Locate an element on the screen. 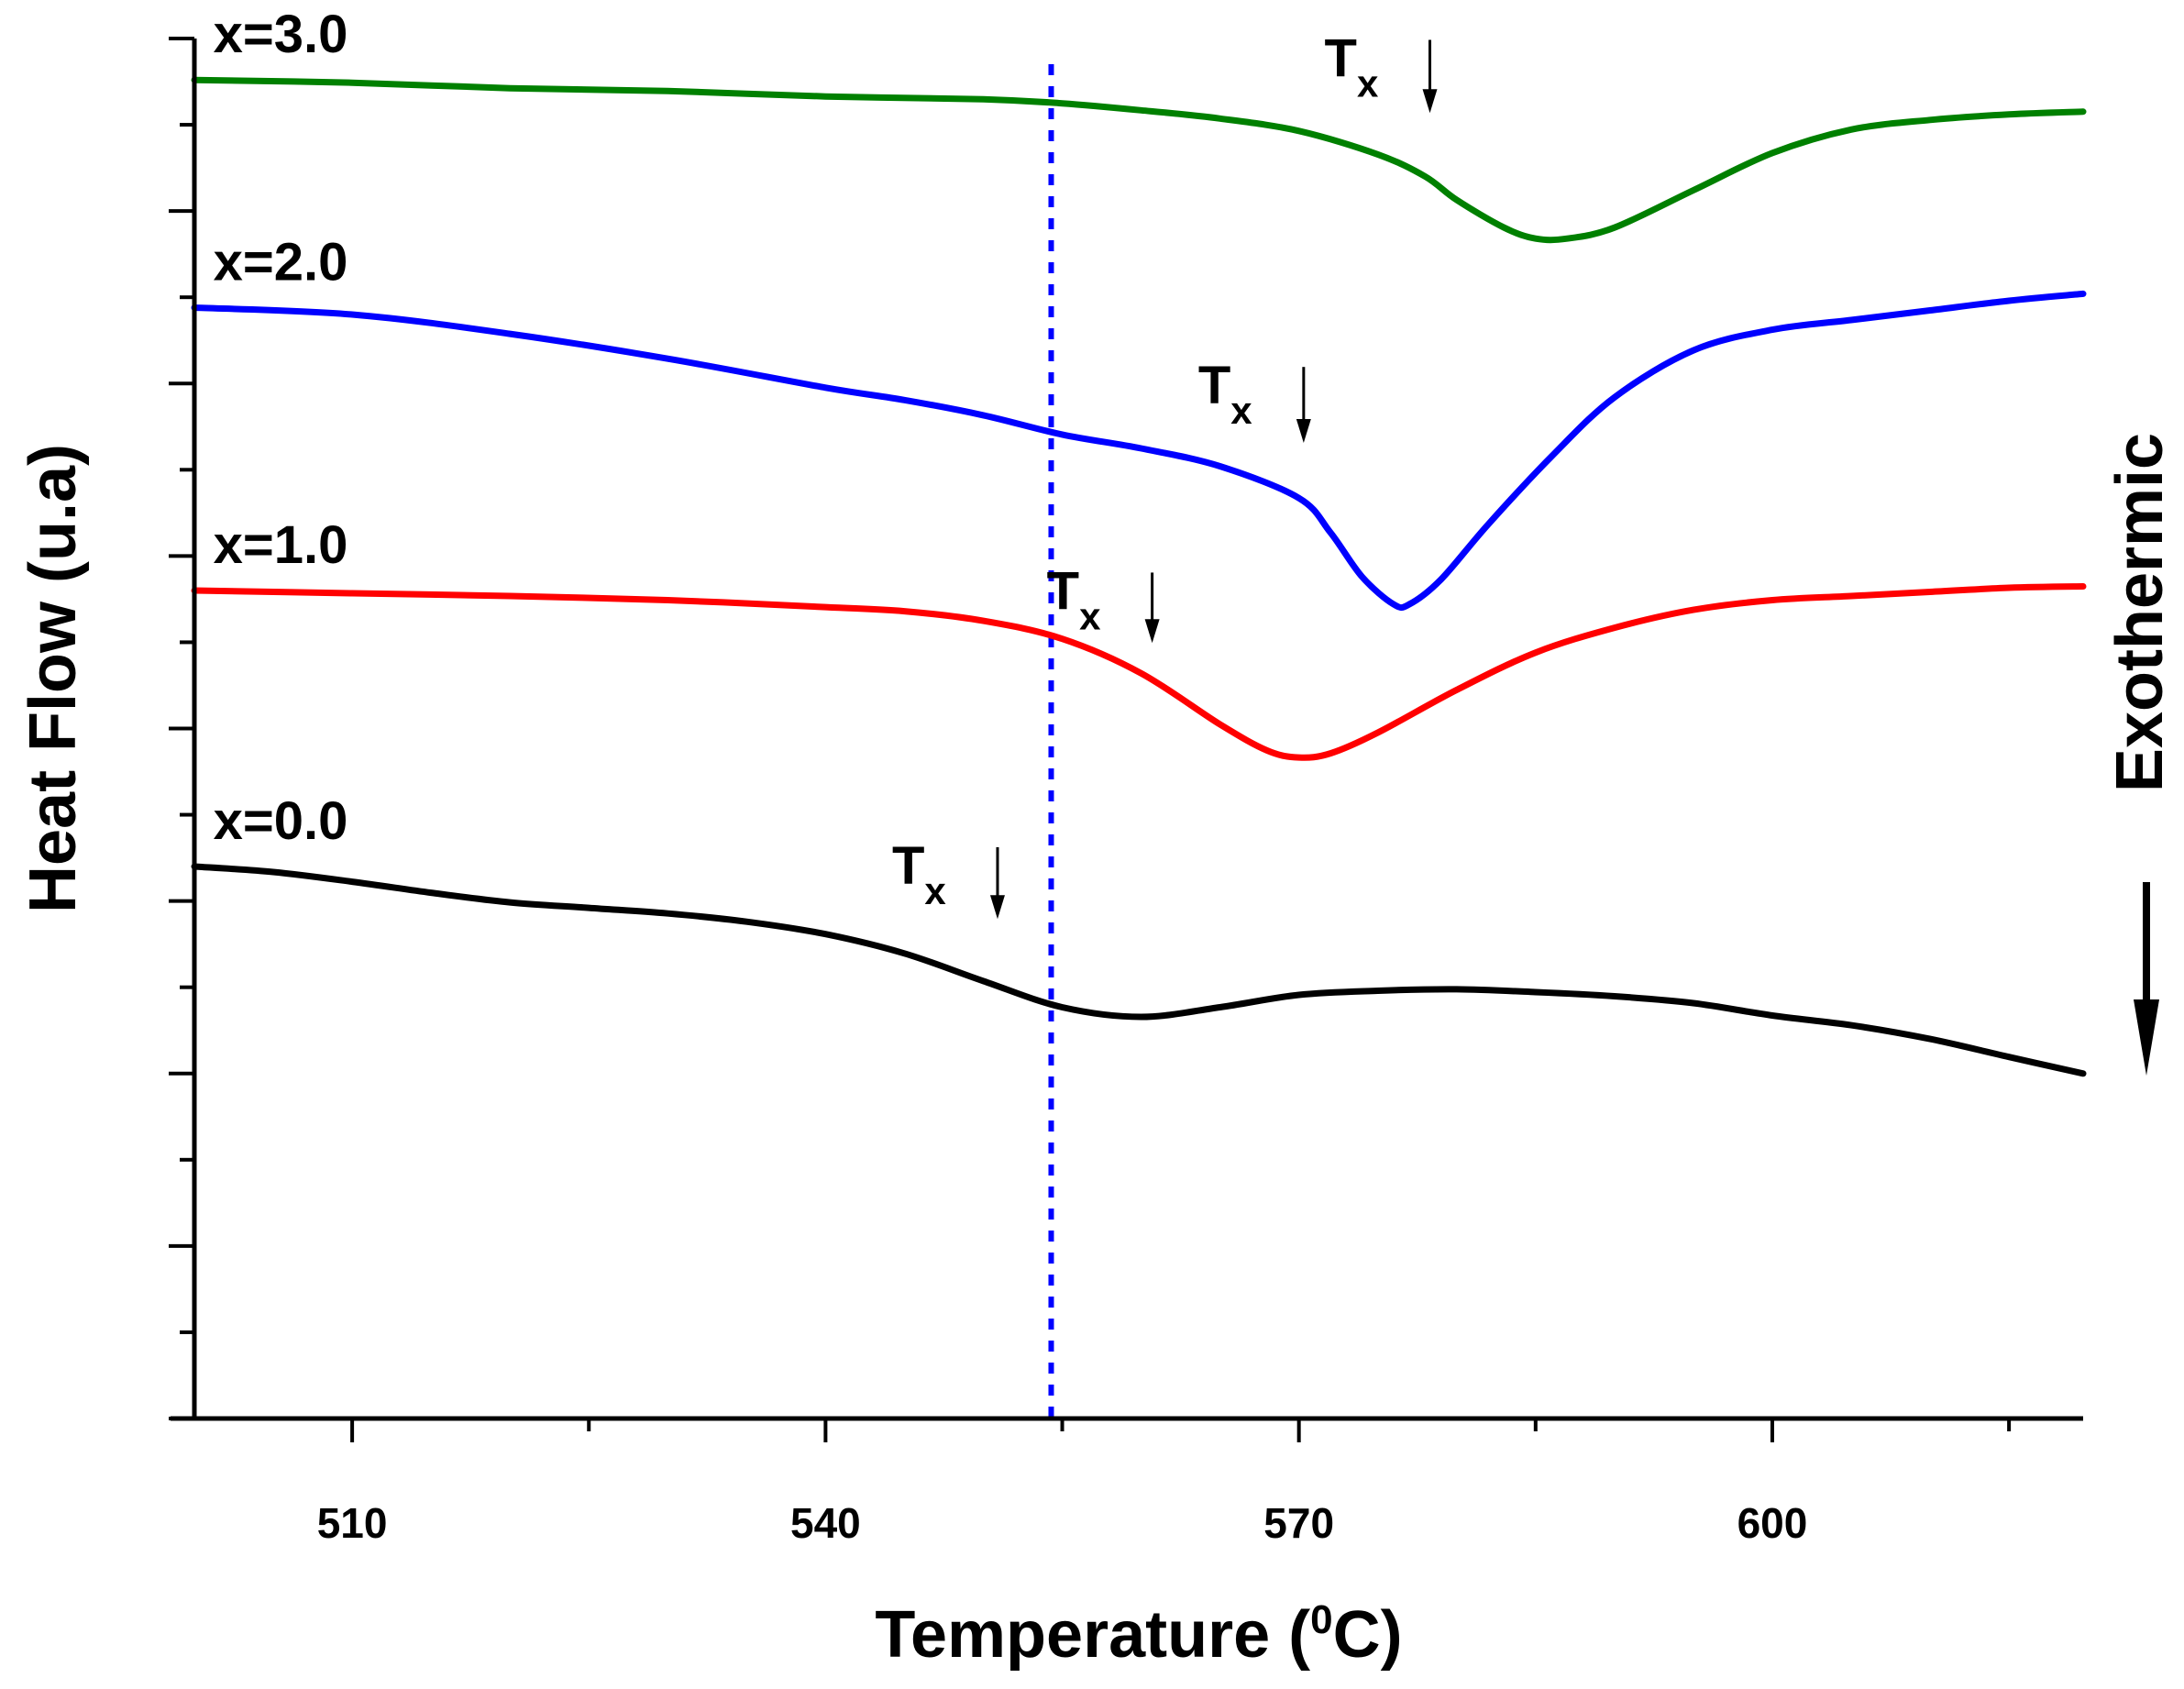 The height and width of the screenshot is (1689, 2184). x-axis-title: Temperature (0C) is located at coordinates (1138, 1634).